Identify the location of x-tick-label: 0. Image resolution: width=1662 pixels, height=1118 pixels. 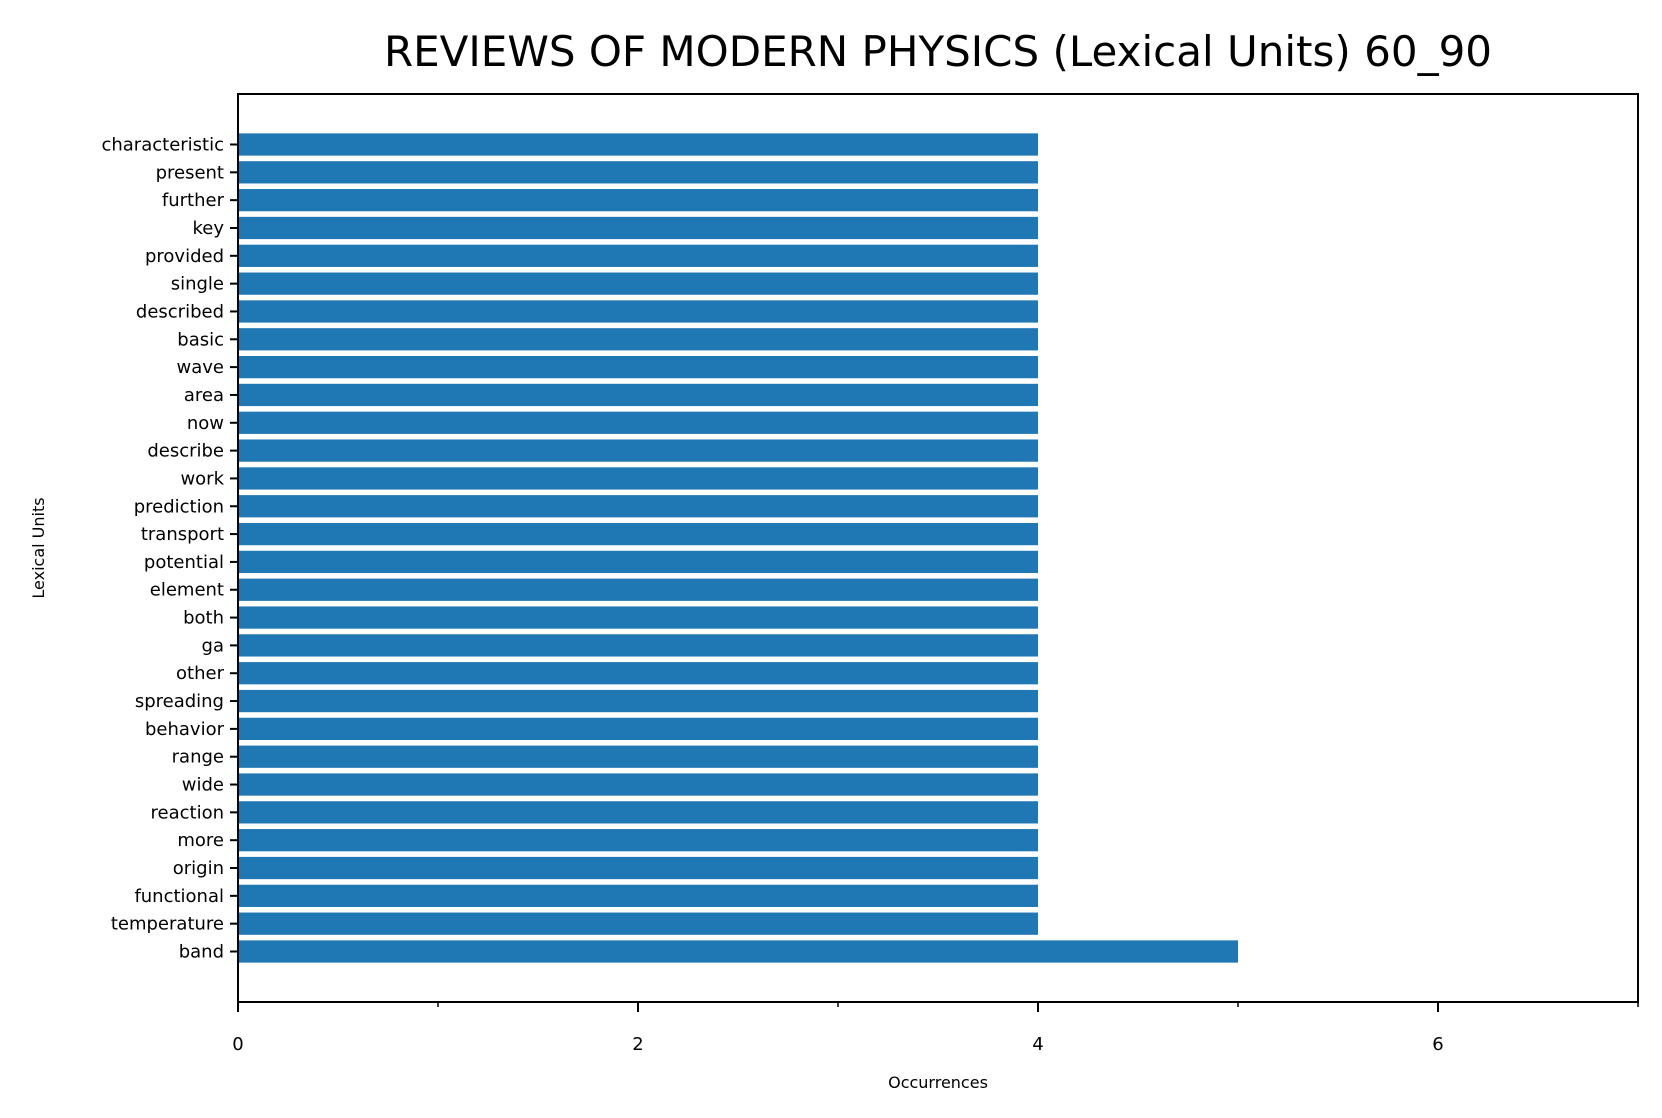
(237, 1044).